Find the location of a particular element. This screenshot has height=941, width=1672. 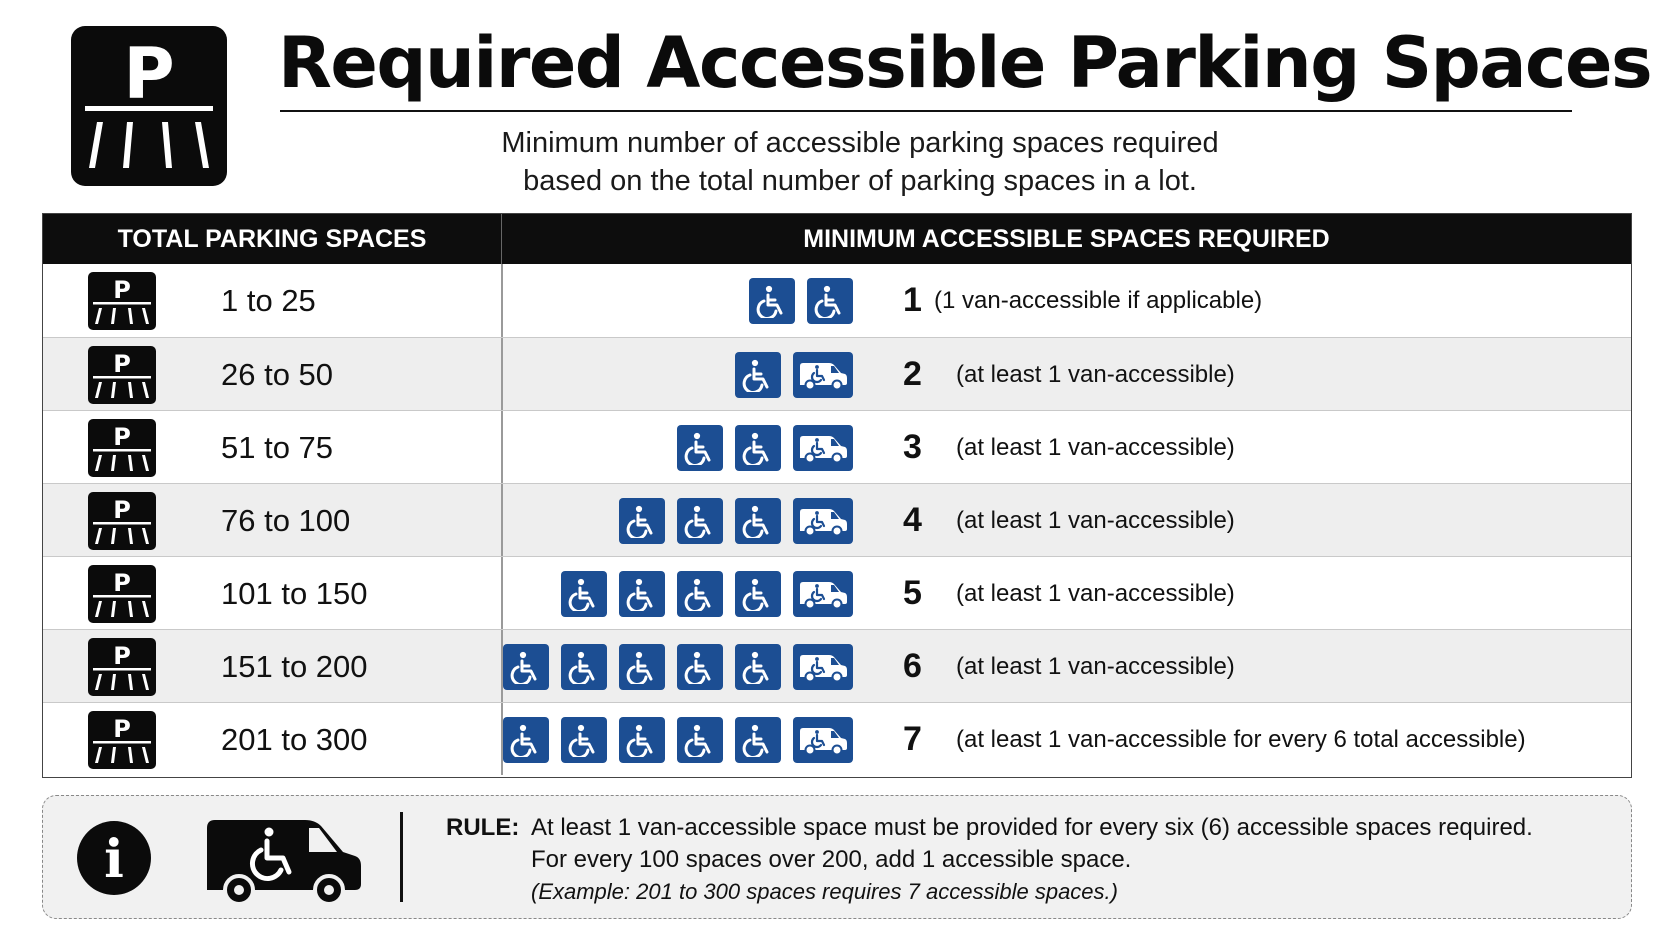

row-range: 201 to 300 is located at coordinates (294, 739).